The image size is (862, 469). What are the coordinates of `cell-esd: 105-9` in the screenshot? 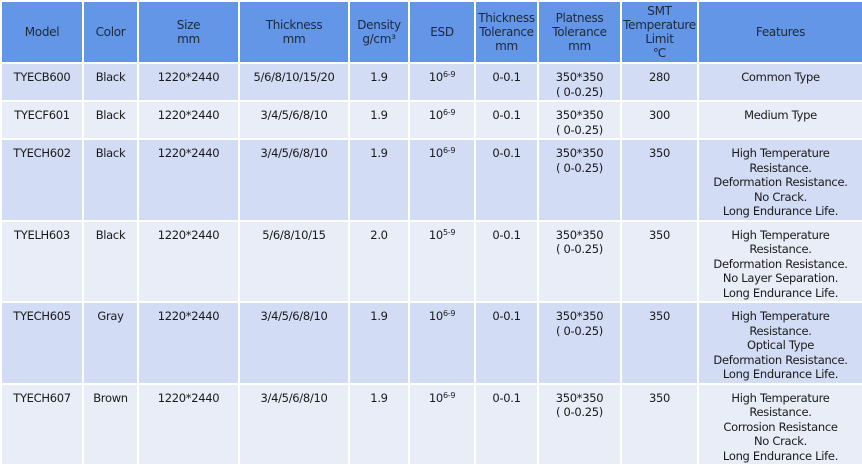 It's located at (442, 261).